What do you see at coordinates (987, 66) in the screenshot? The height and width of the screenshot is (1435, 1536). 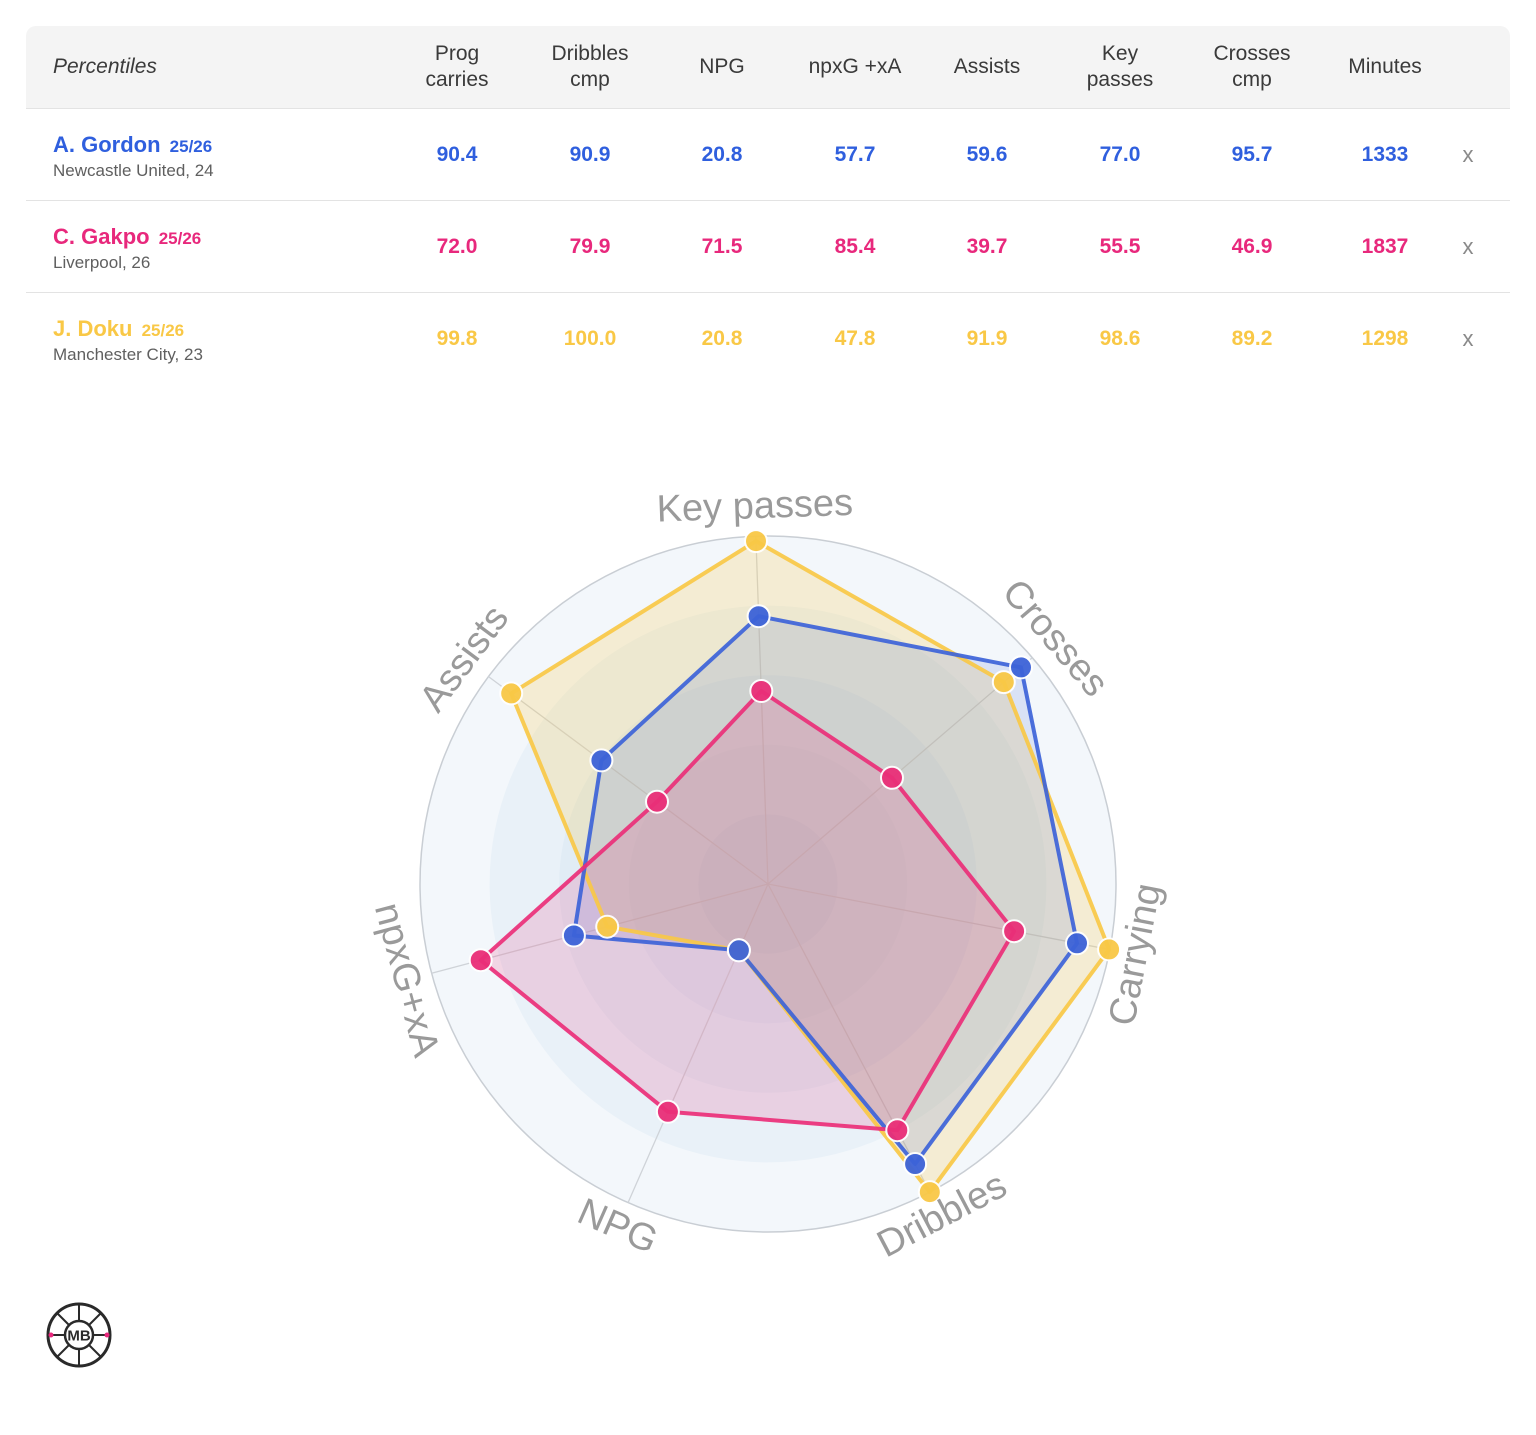 I see `header-assists: Assists` at bounding box center [987, 66].